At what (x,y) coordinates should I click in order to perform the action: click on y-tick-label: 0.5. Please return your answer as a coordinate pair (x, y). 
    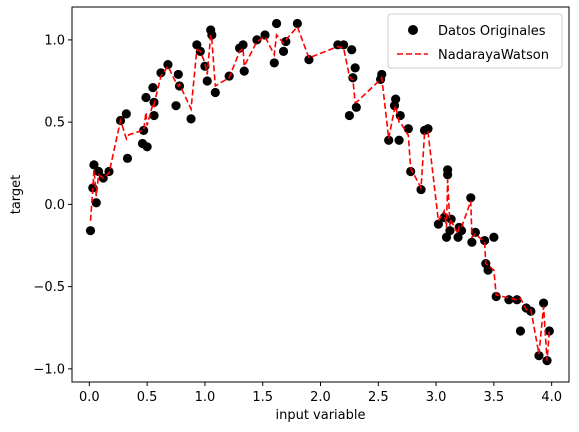
    Looking at the image, I should click on (54, 123).